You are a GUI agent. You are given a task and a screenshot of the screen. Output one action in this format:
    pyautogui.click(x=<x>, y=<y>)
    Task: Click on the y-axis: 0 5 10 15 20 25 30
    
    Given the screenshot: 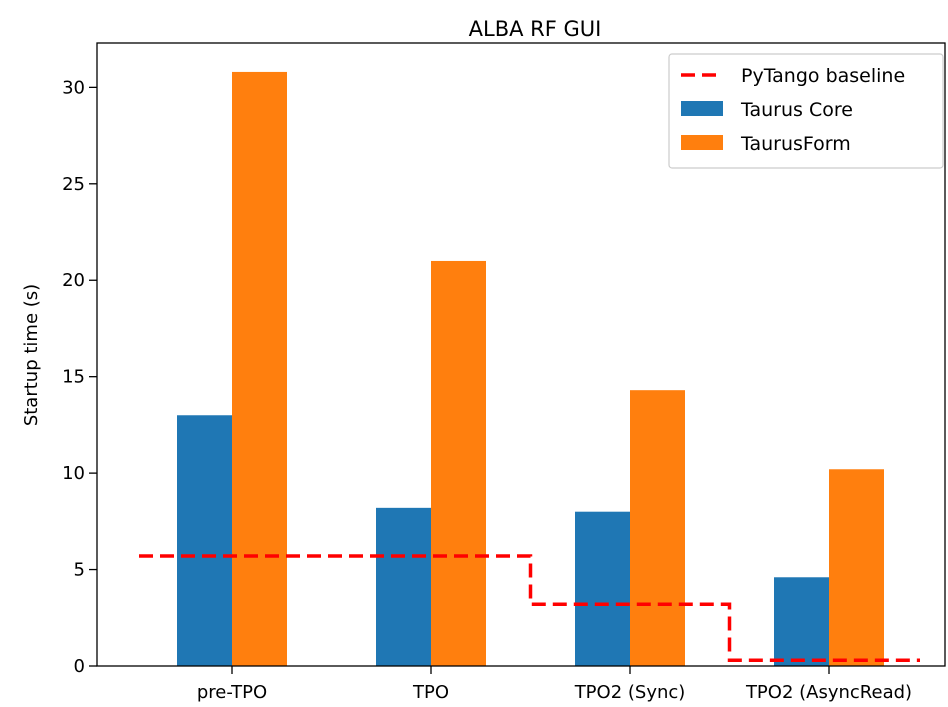 What is the action you would take?
    pyautogui.click(x=79, y=377)
    